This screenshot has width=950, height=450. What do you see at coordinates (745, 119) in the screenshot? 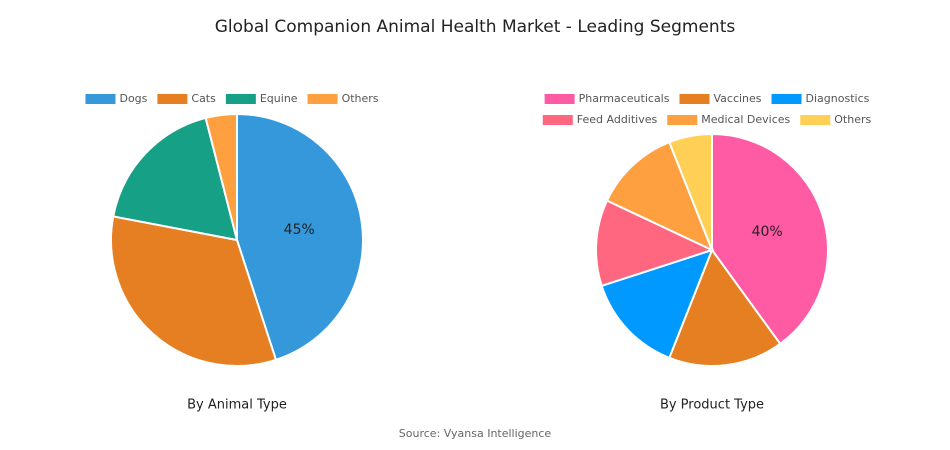
I see `legend-label: Medical Devices` at bounding box center [745, 119].